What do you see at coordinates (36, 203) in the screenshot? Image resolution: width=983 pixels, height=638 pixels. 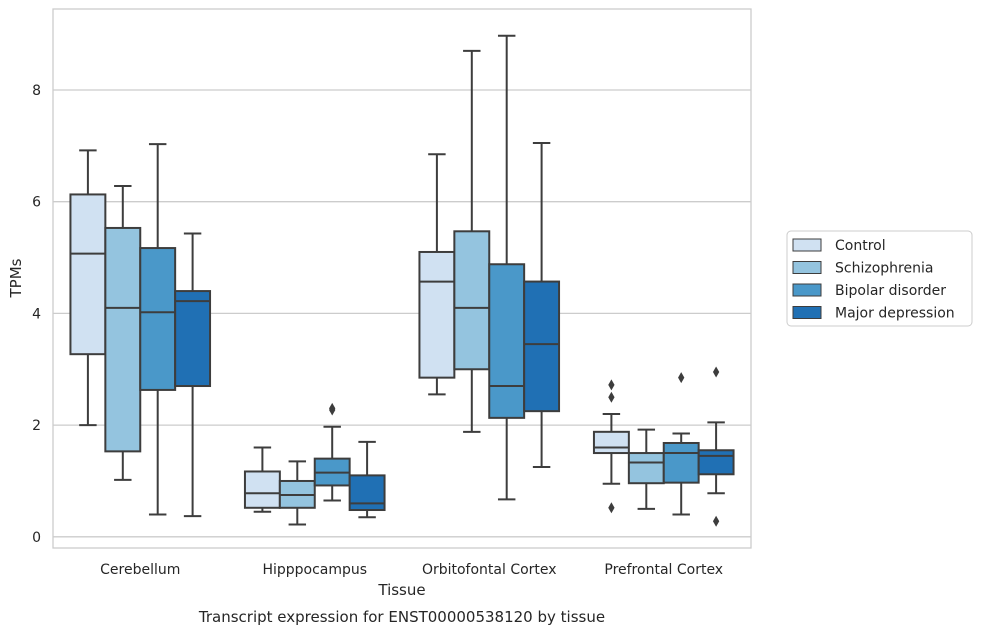 I see `y-tick-label: 6` at bounding box center [36, 203].